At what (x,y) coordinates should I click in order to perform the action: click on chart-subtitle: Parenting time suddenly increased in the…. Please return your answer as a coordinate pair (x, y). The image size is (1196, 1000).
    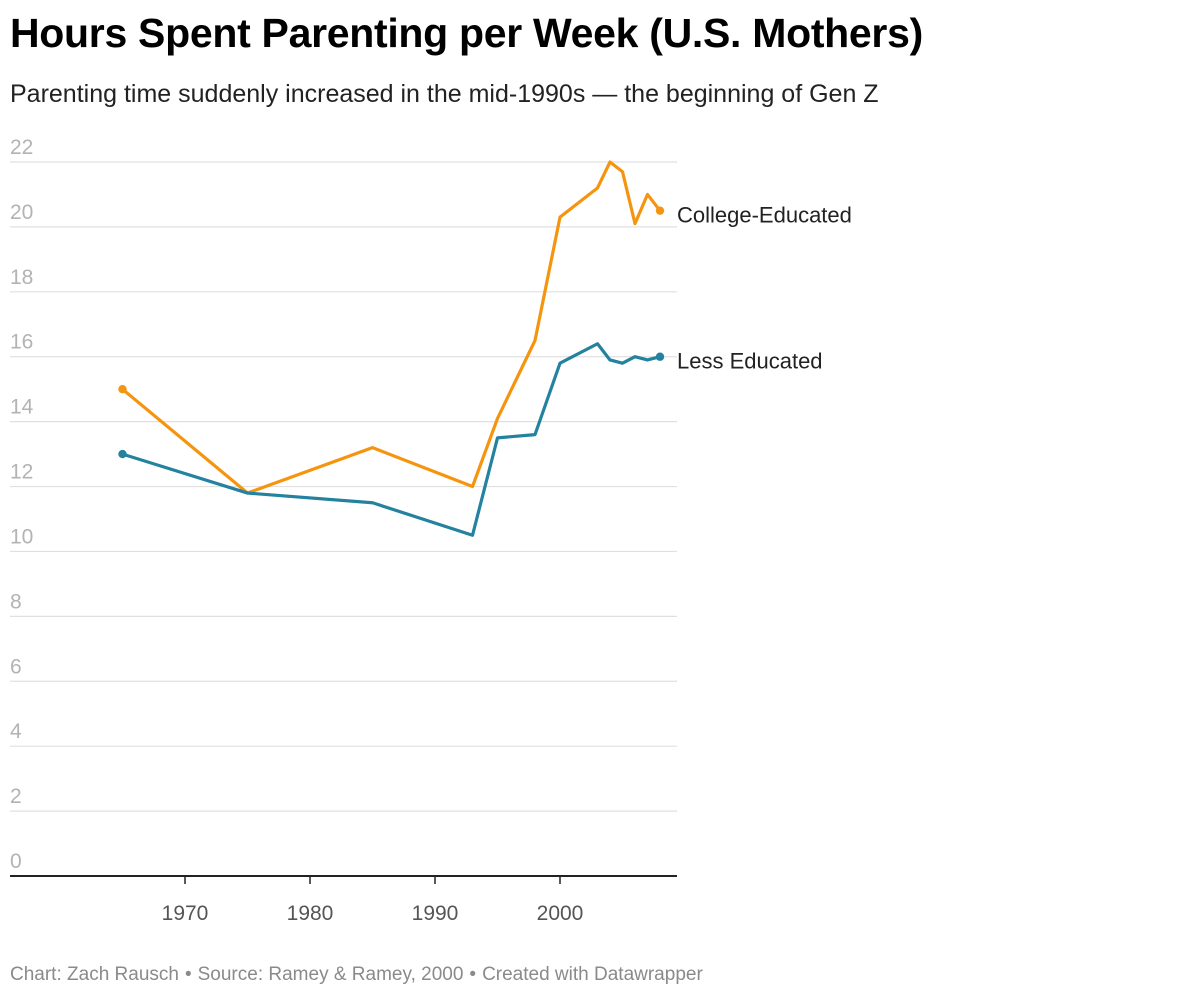
    Looking at the image, I should click on (444, 94).